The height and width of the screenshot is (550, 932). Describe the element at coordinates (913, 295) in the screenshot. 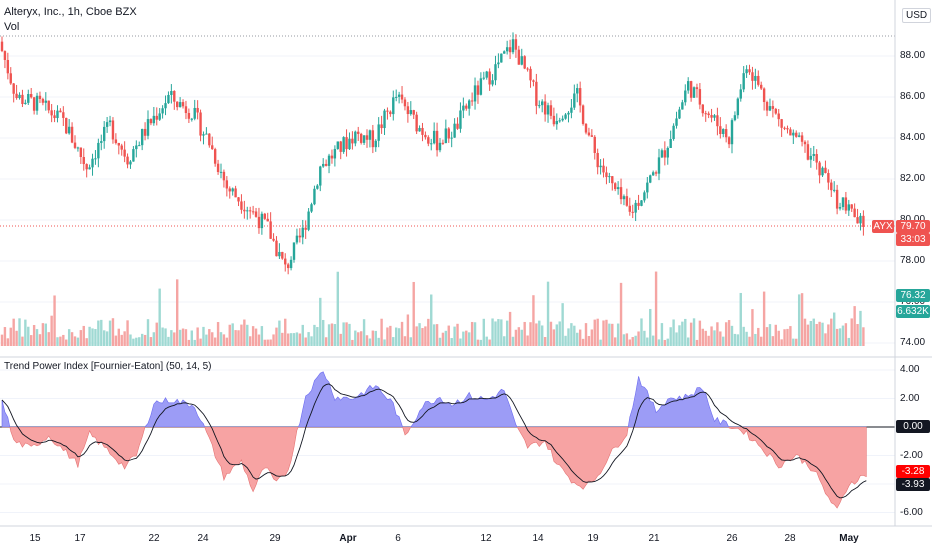

I see `volume-ma-badge: 76.32` at that location.